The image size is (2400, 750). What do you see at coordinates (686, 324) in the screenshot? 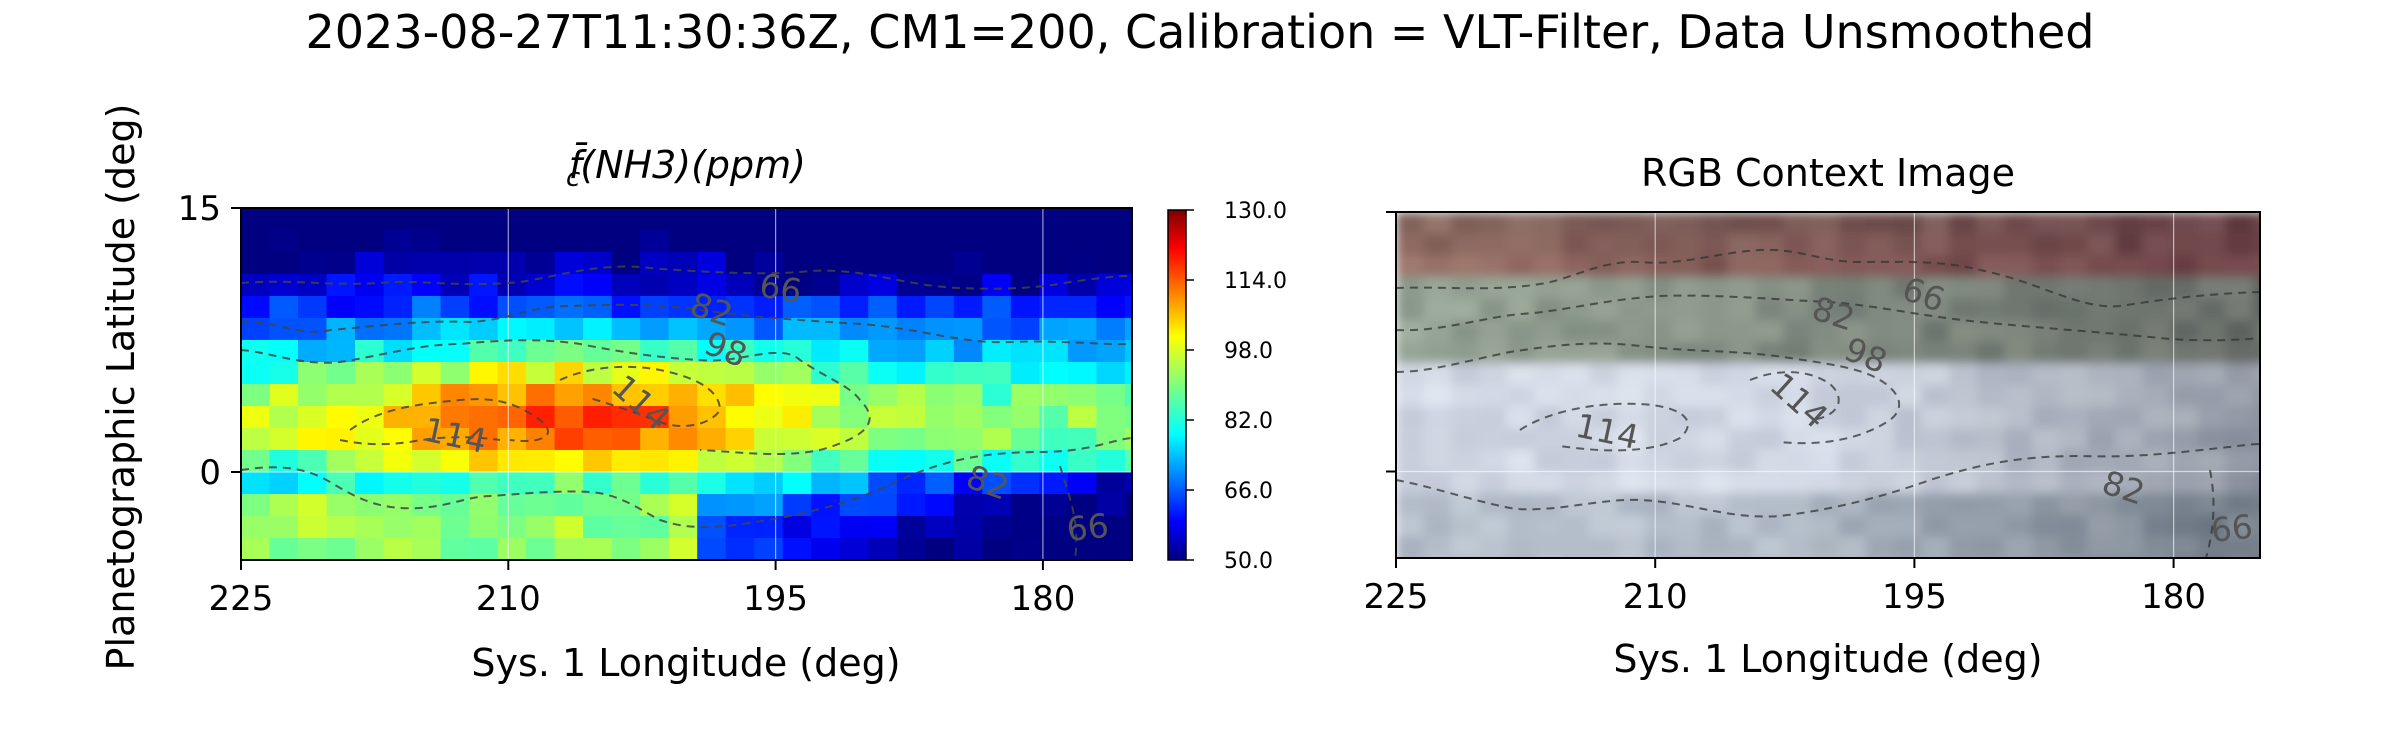
I see `contour-82-north` at bounding box center [686, 324].